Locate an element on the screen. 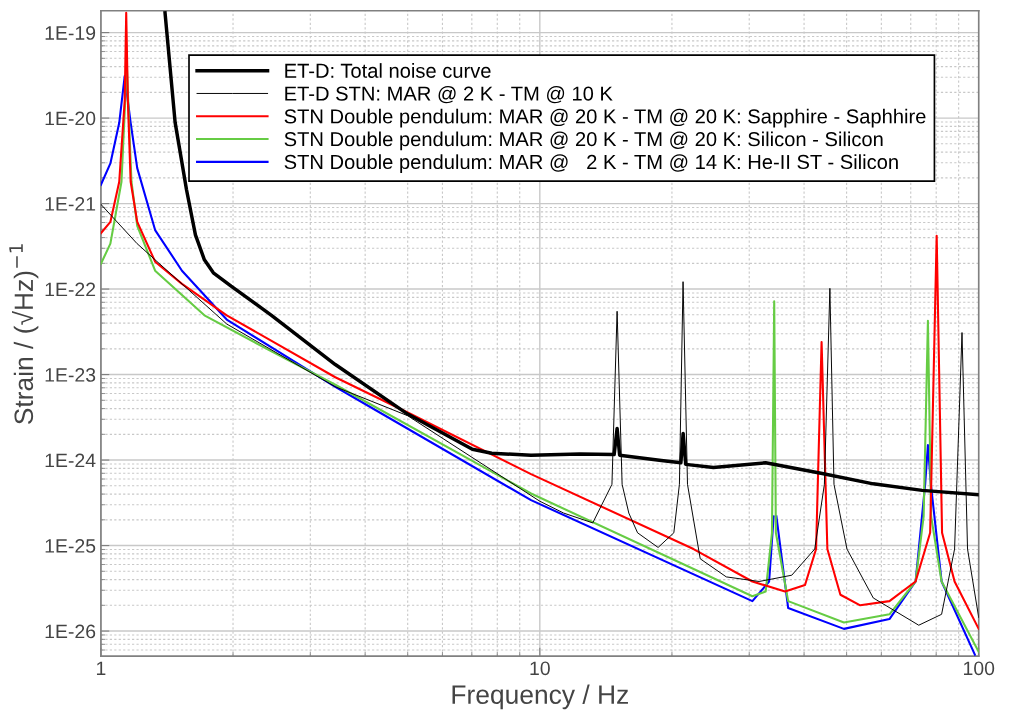  y-tick-label: 1E-26 is located at coordinates (70, 631).